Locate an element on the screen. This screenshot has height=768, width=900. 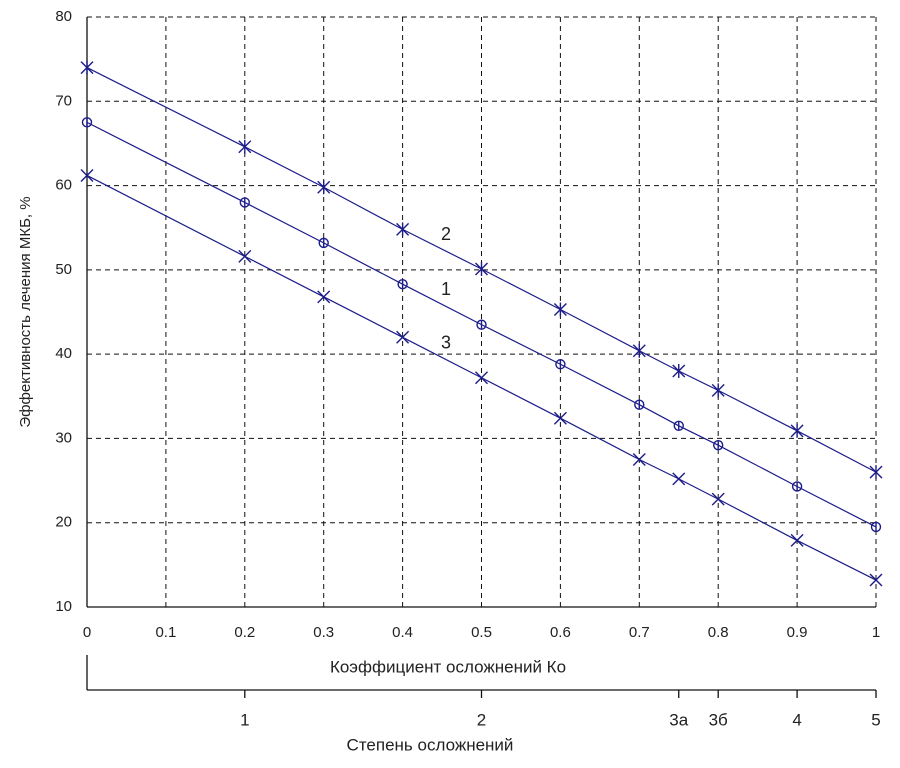
x-tick-label: 0.5 is located at coordinates (481, 632).